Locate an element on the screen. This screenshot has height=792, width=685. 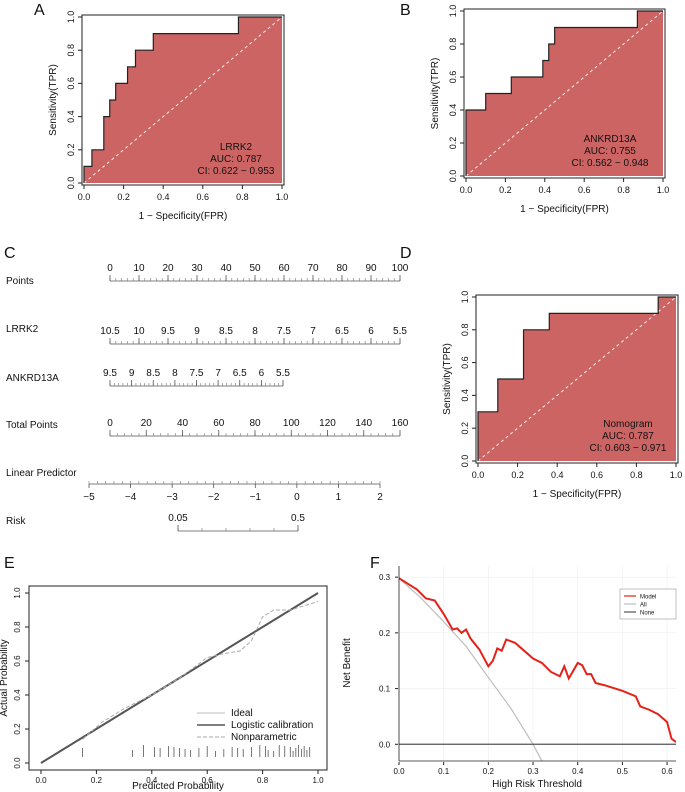
y-tick-label-A: 0.0 is located at coordinates (71, 183).